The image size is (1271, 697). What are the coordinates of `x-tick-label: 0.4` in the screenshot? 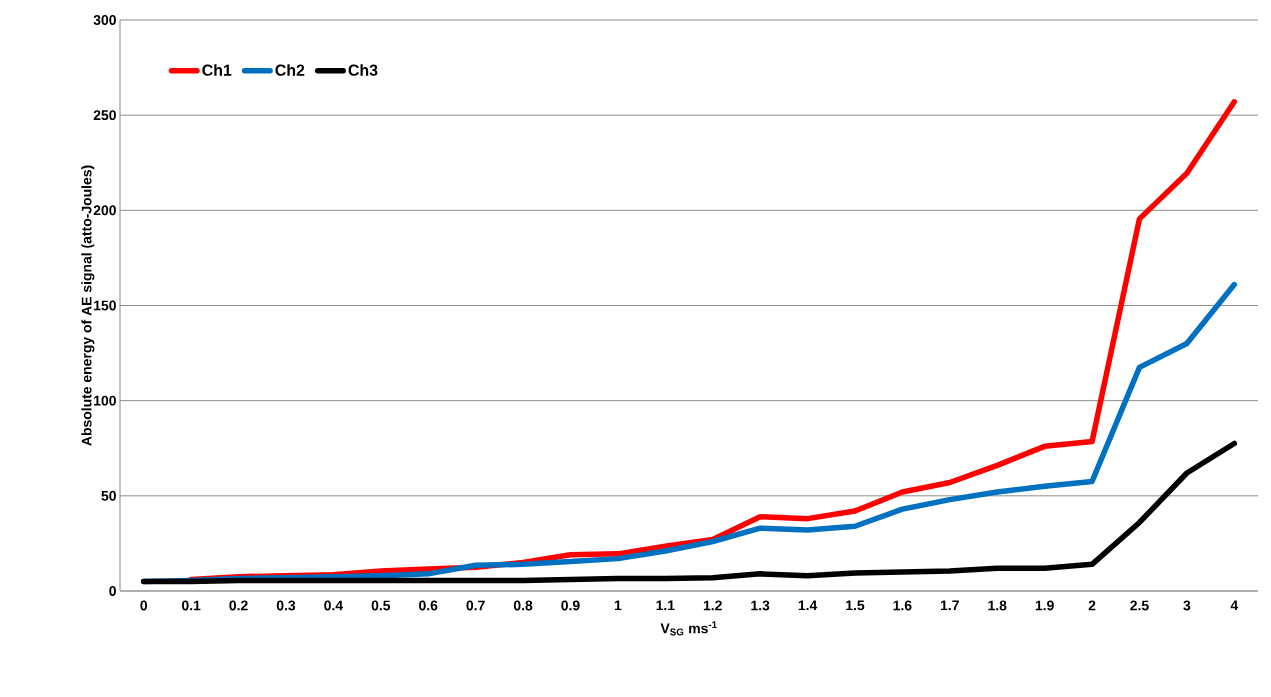 It's located at (334, 605).